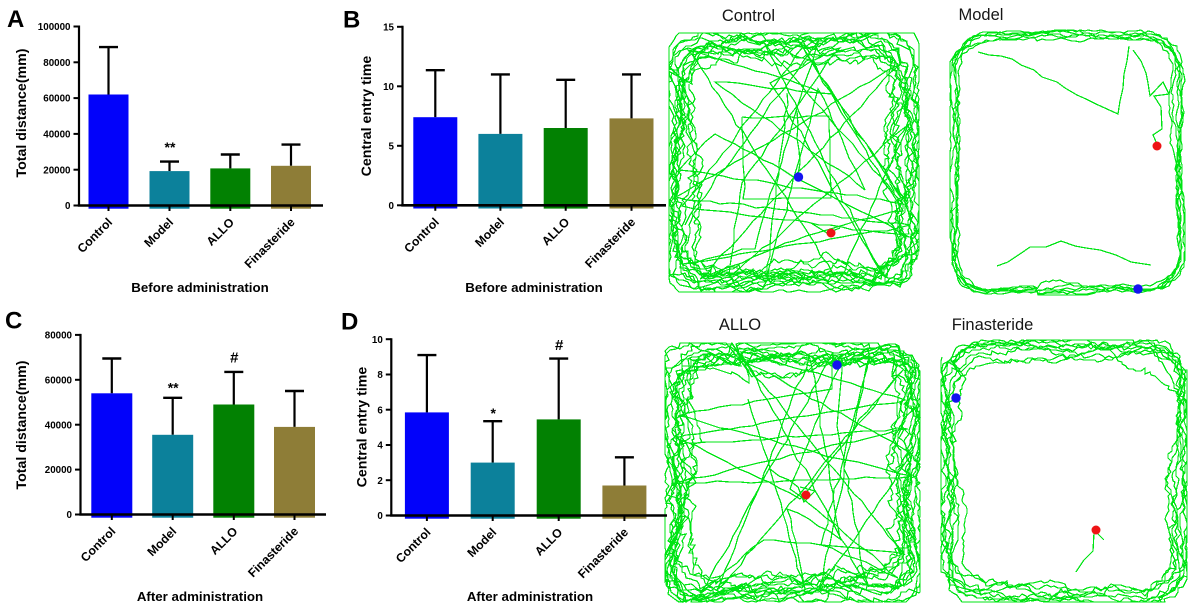 This screenshot has width=1200, height=611. I want to click on svg-text: 2, so click(380, 481).